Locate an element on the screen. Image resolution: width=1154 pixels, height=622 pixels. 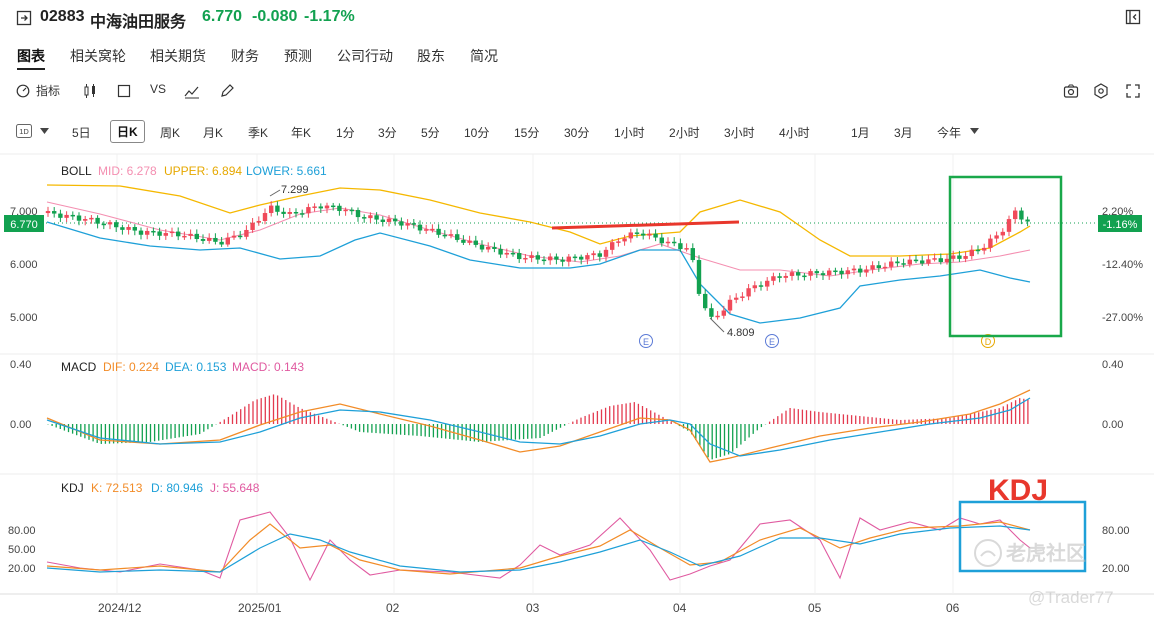
period-6: 1分 is located at coordinates (345, 133).